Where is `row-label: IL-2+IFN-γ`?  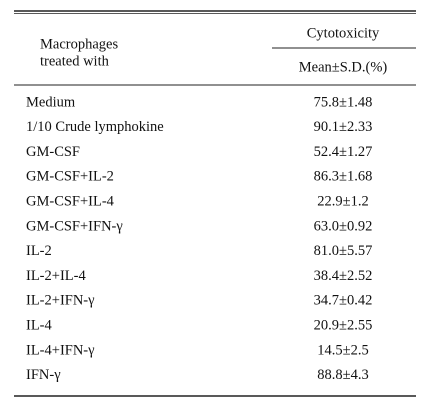
row-label: IL-2+IFN-γ is located at coordinates (60, 301).